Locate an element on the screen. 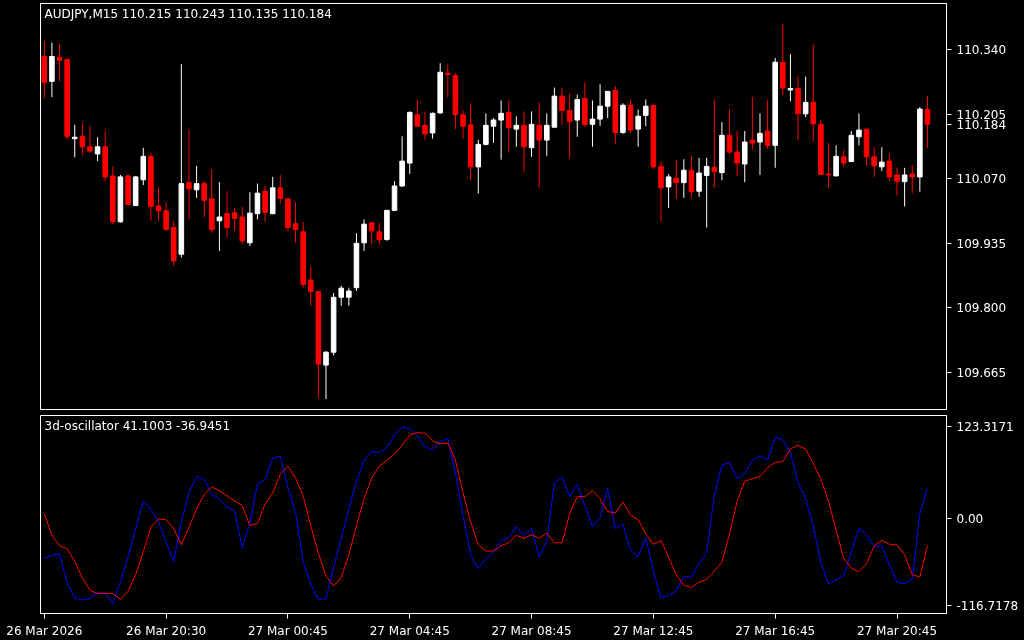  chart-title: 3d-oscillator 41.1003 -36.9451 is located at coordinates (137, 425).